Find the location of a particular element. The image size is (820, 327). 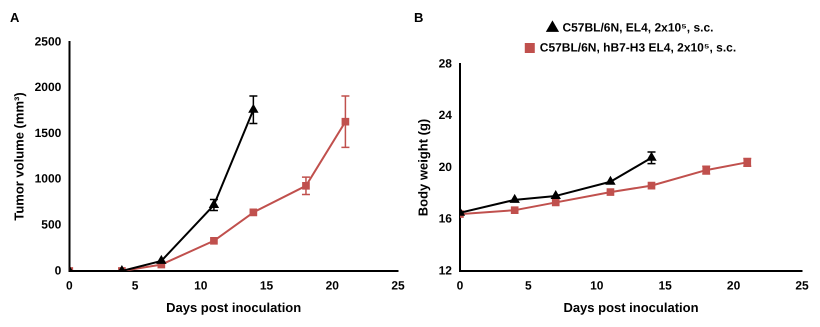

y-tick-label: 20 is located at coordinates (445, 167).